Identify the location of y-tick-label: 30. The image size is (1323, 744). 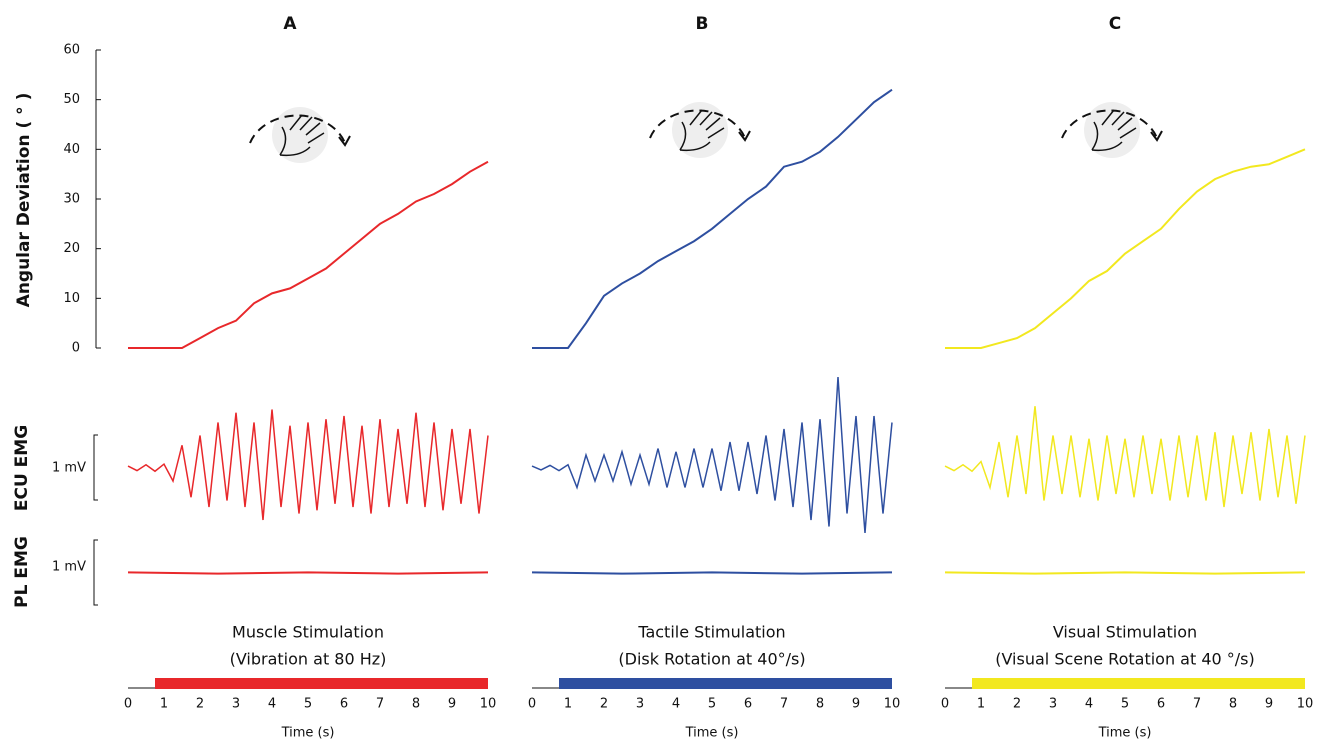
(71, 199).